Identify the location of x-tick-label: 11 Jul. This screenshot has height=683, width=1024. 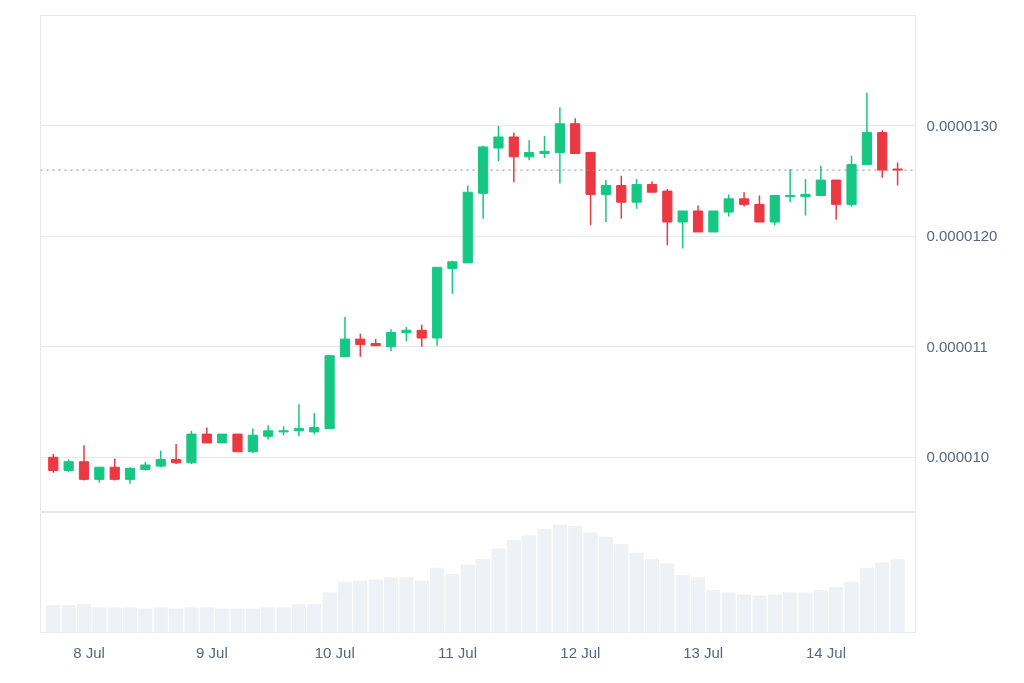
(457, 652).